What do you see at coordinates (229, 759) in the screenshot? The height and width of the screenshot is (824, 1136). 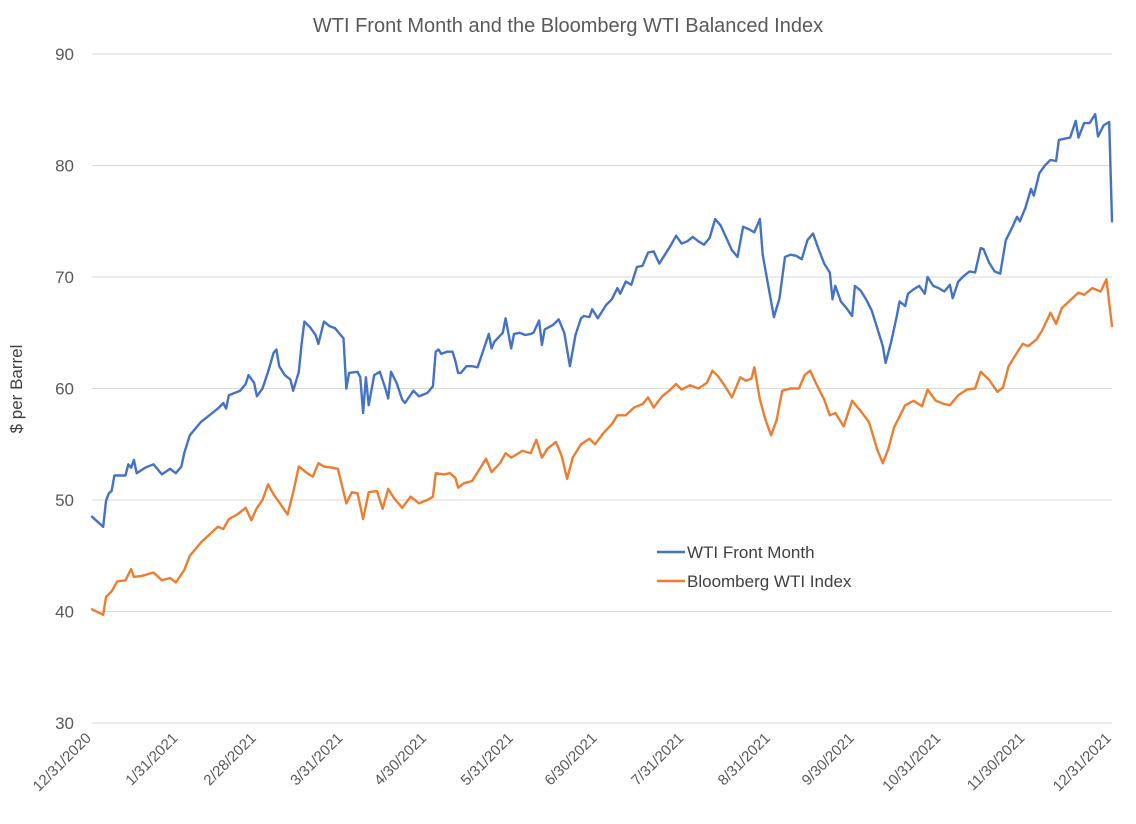 I see `x-tick-label: 2/28/2021` at bounding box center [229, 759].